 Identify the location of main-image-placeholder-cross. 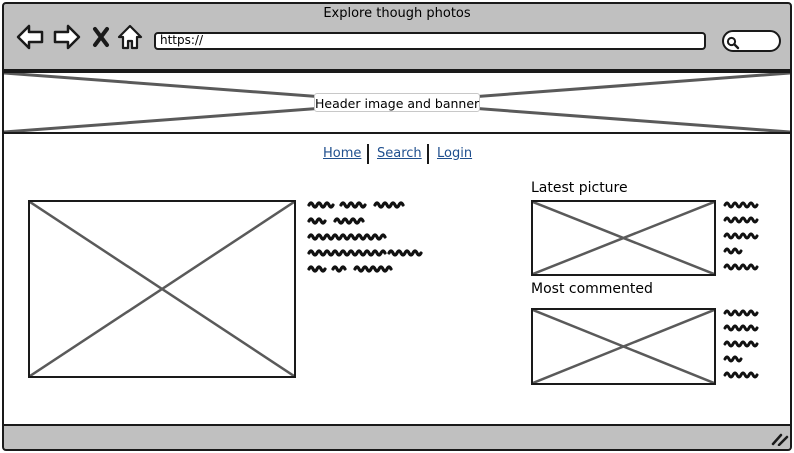
(162, 289).